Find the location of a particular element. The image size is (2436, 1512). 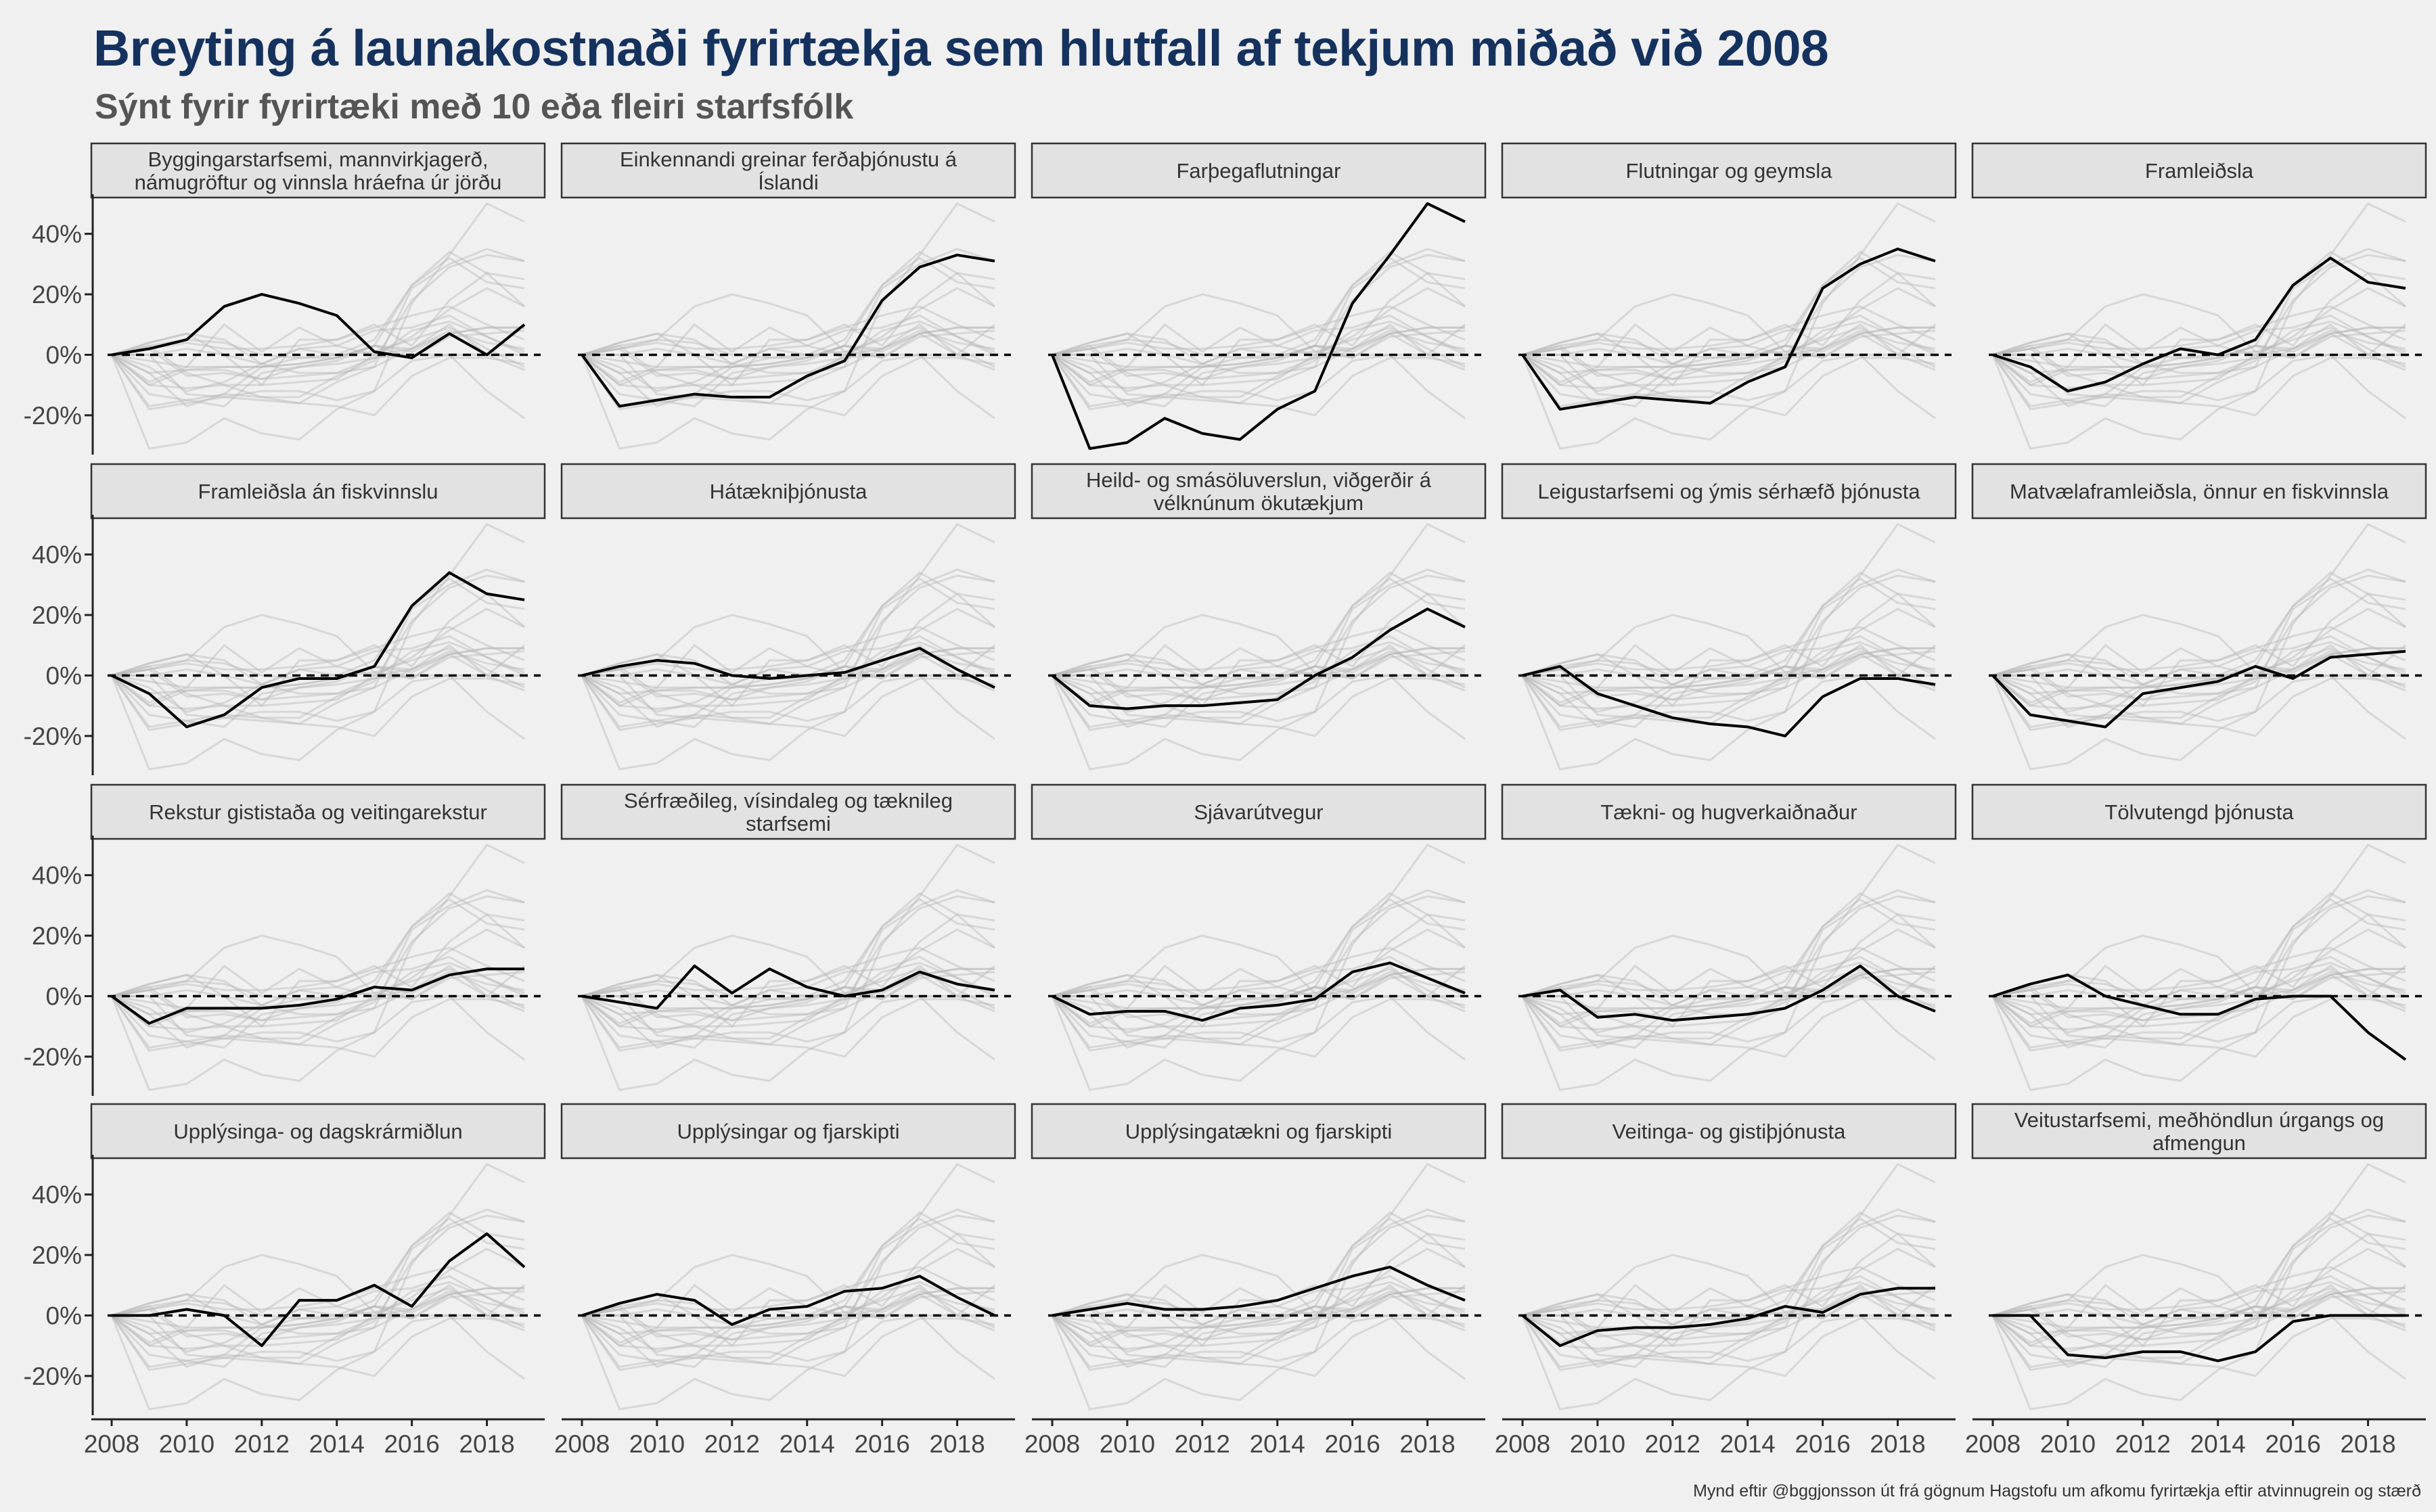

facet-strip-label: Hátækniþjónusta is located at coordinates (788, 492).